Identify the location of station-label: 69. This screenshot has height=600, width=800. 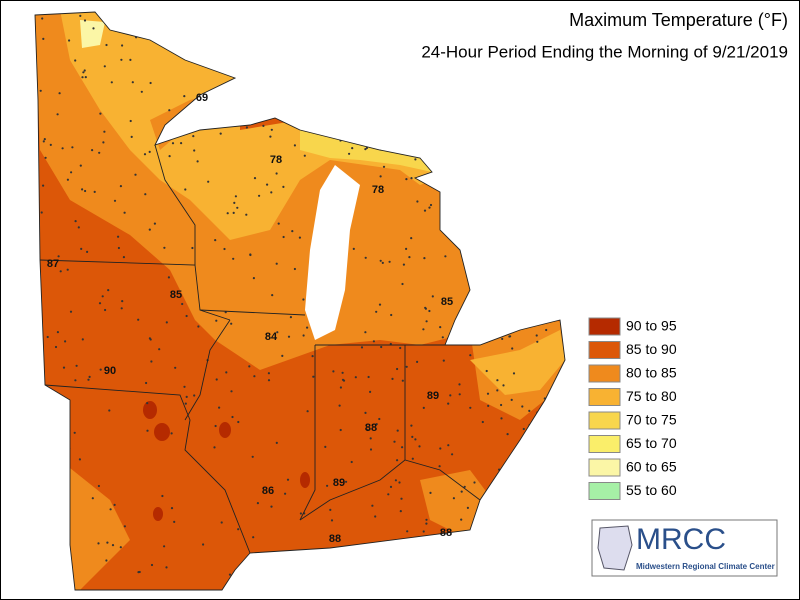
(202, 98).